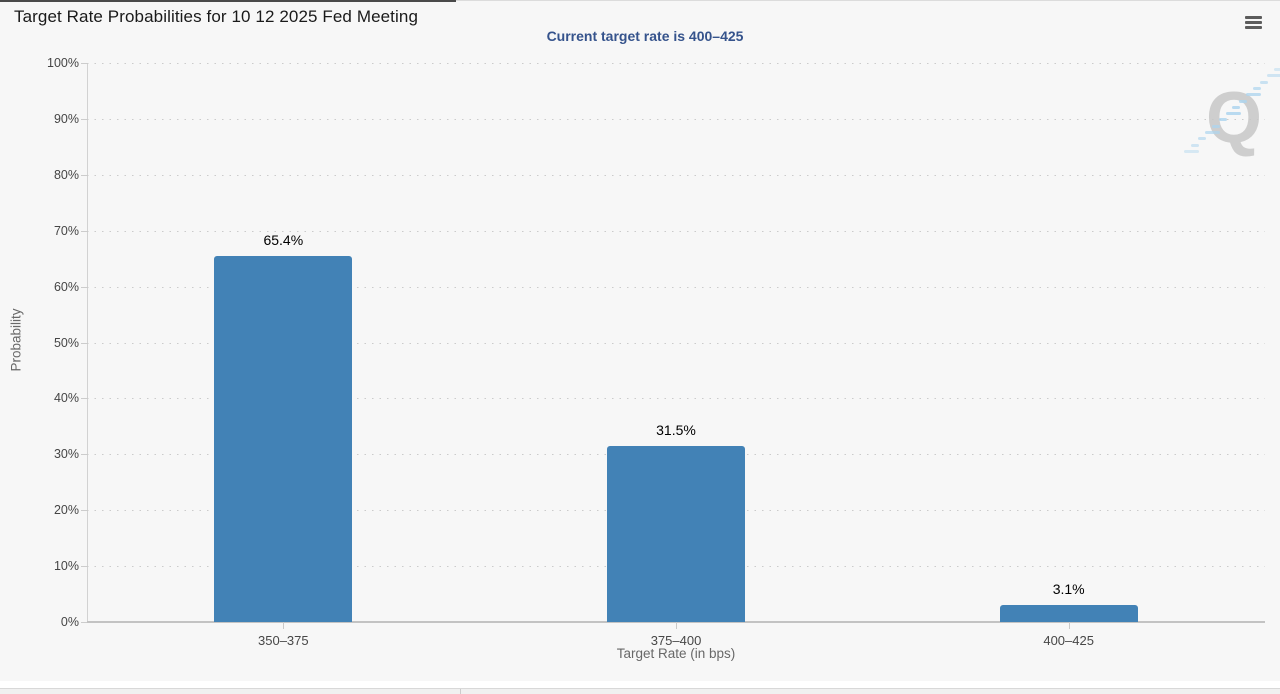 The width and height of the screenshot is (1280, 694). What do you see at coordinates (676, 653) in the screenshot?
I see `x-axis-title: Target Rate (in bps)` at bounding box center [676, 653].